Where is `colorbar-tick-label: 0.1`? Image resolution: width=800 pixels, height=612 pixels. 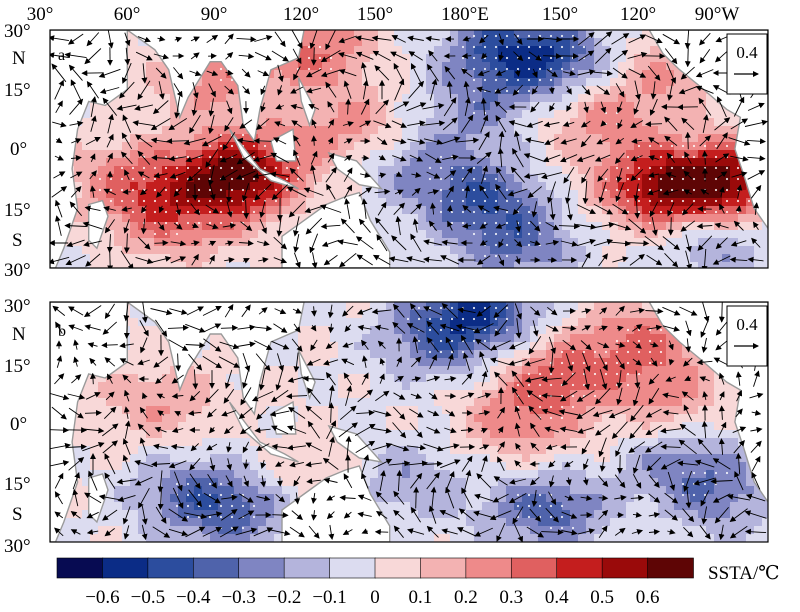 colorbar-tick-label: 0.1 is located at coordinates (421, 597).